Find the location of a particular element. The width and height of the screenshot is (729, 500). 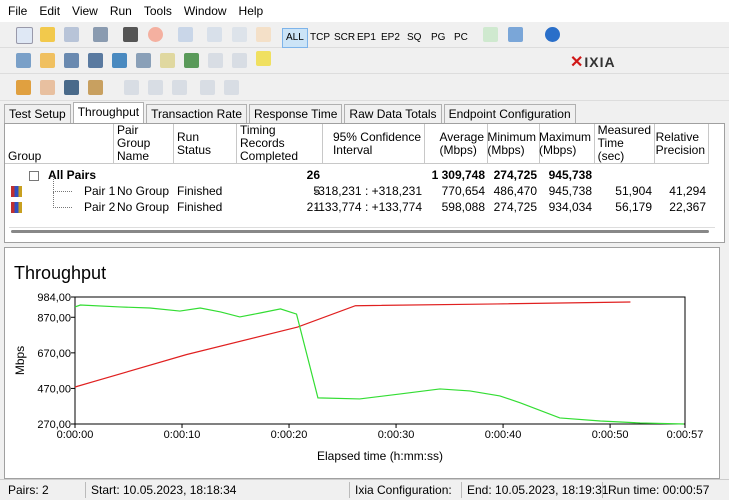

filter-button: PG is located at coordinates (438, 37).